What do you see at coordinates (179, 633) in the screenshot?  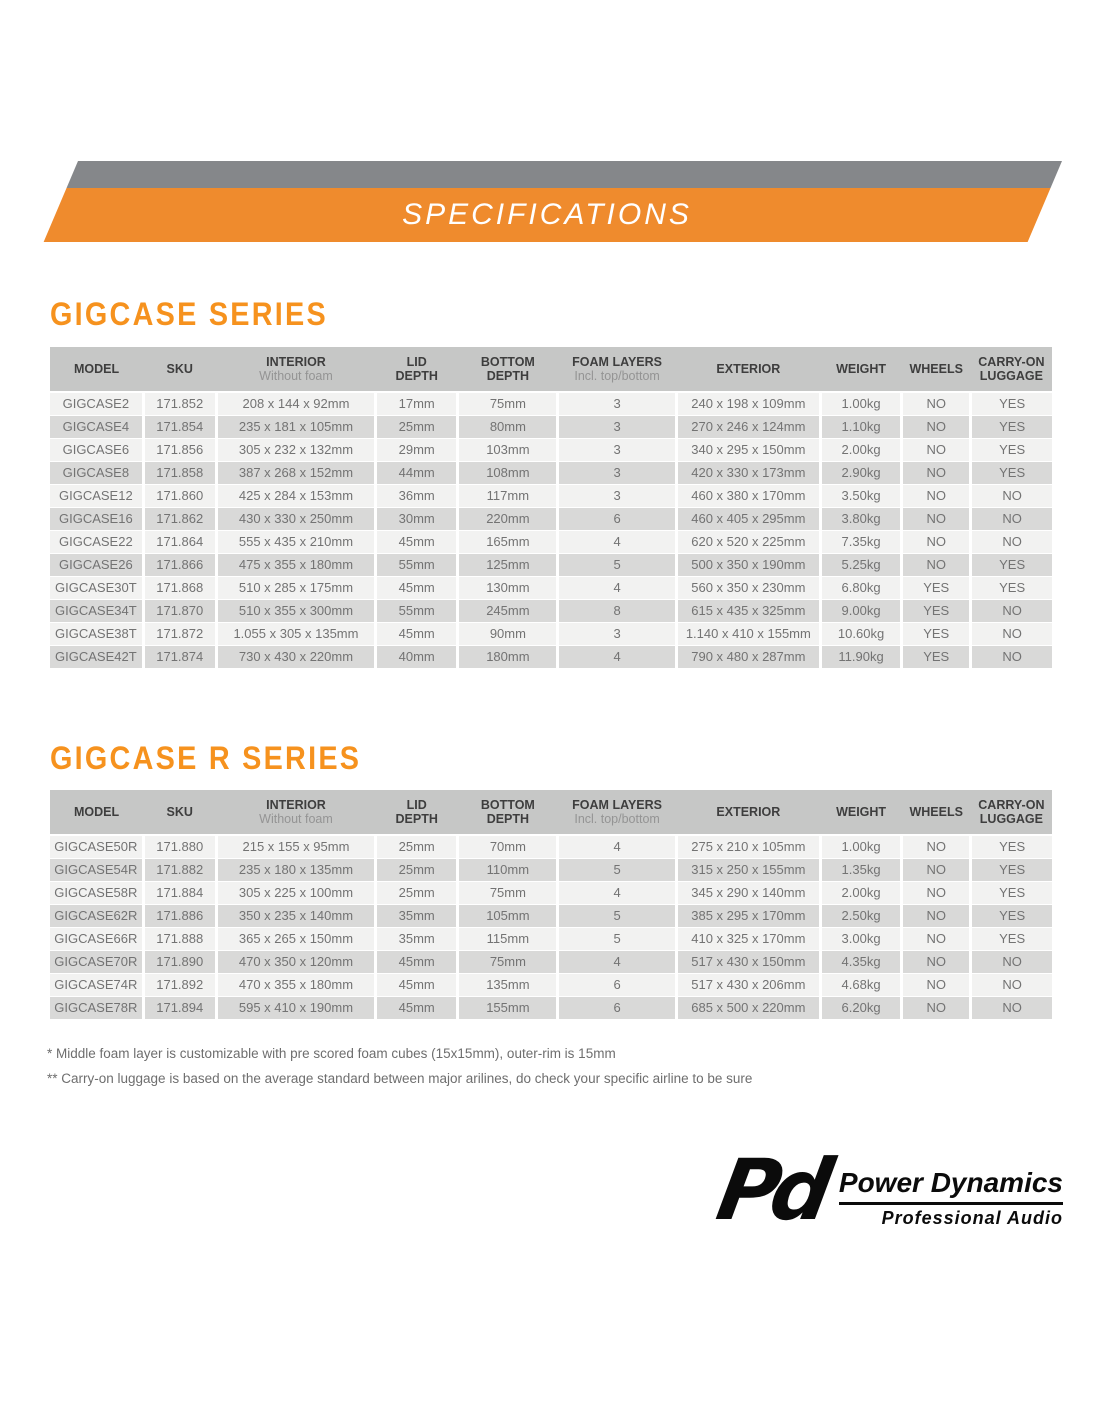 I see `spec-cell: 171.872` at bounding box center [179, 633].